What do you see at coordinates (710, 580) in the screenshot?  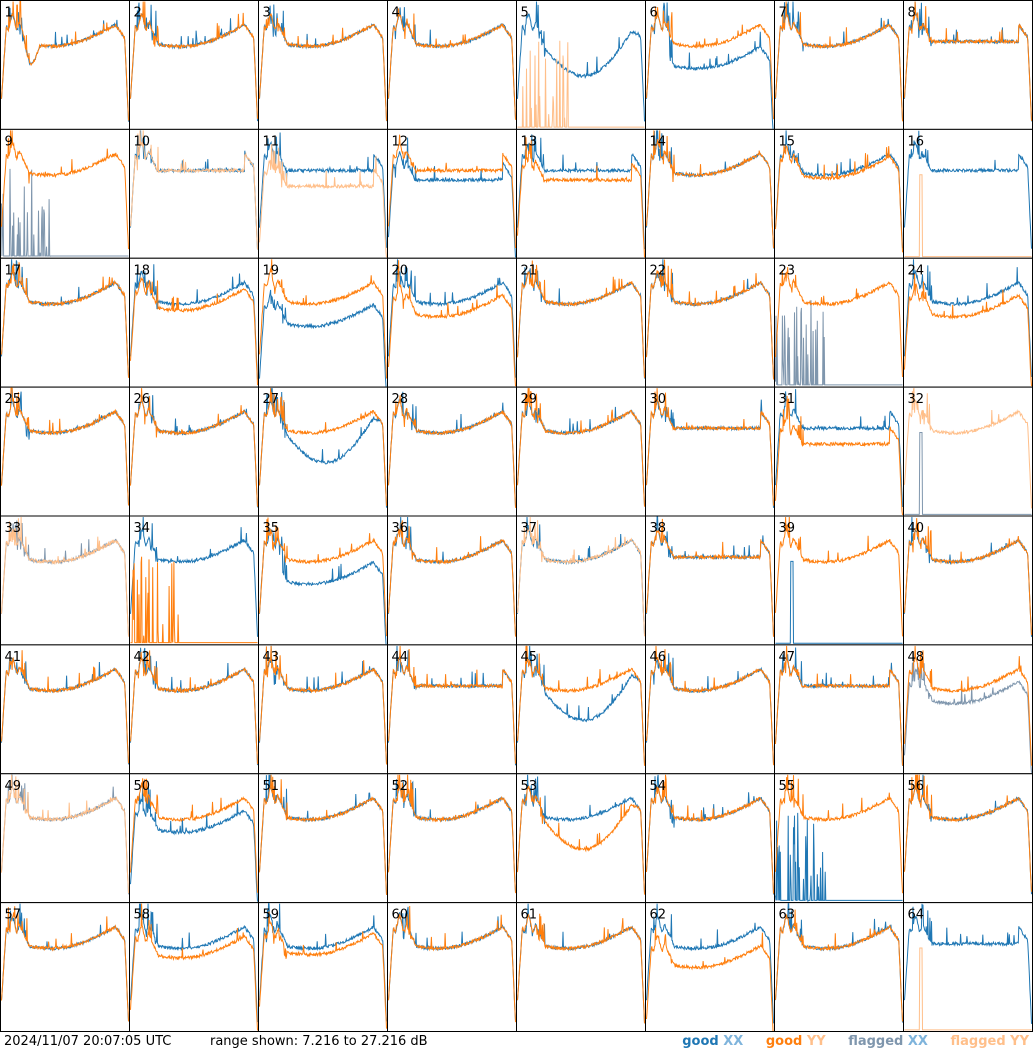 I see `antenna-panel-38: 38` at bounding box center [710, 580].